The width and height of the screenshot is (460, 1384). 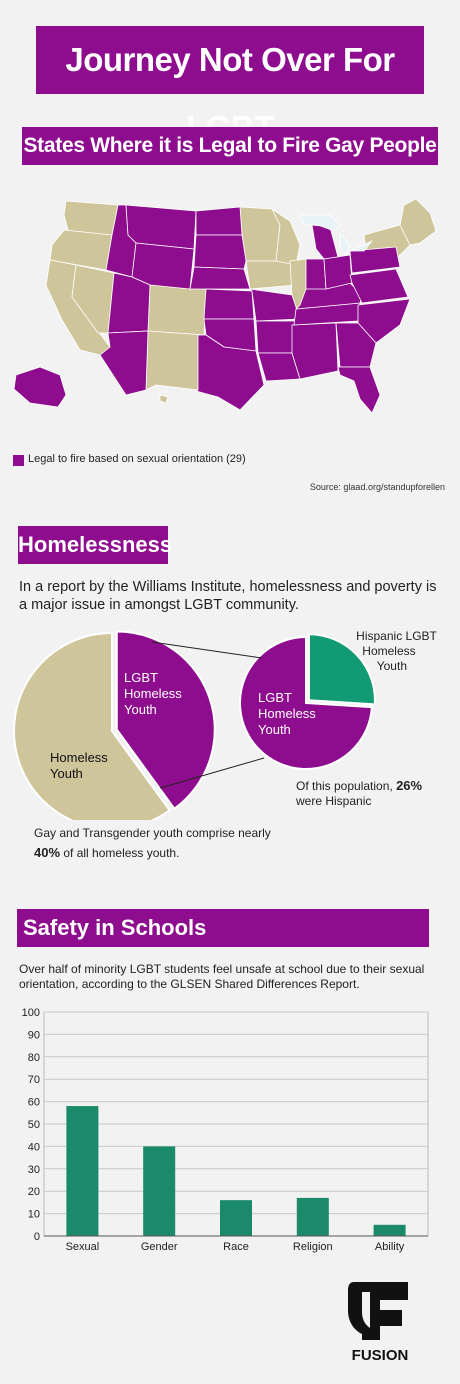 What do you see at coordinates (124, 363) in the screenshot?
I see `map-state-arizona` at bounding box center [124, 363].